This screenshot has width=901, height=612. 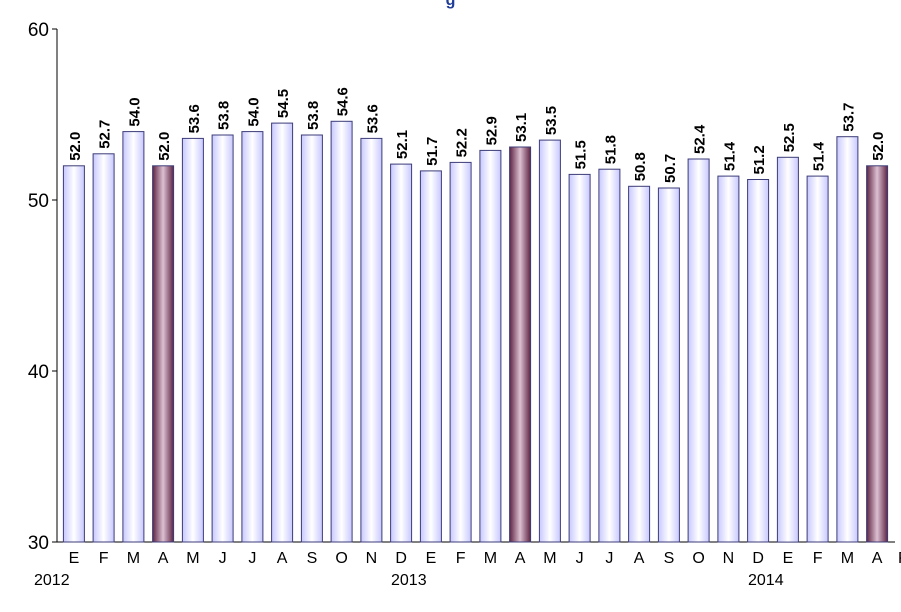 What do you see at coordinates (766, 580) in the screenshot?
I see `year-label: 2014` at bounding box center [766, 580].